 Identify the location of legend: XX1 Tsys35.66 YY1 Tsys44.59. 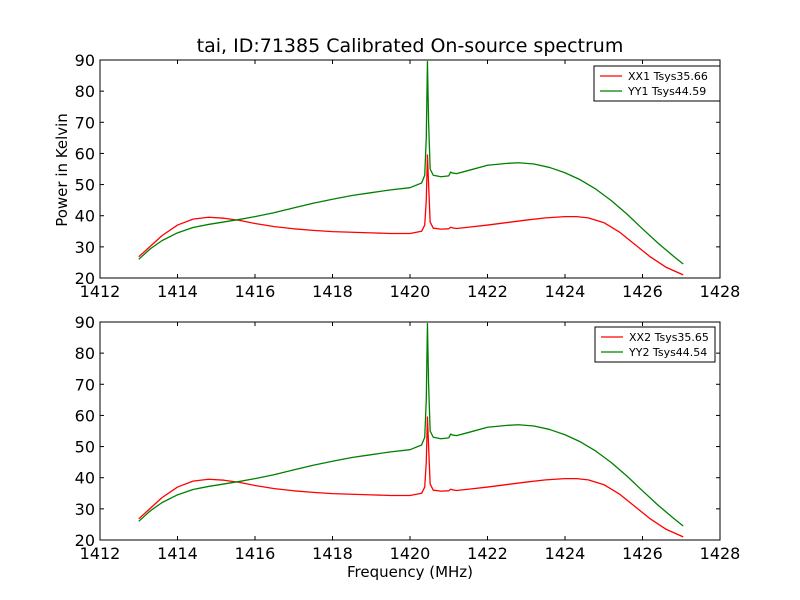
(657, 83).